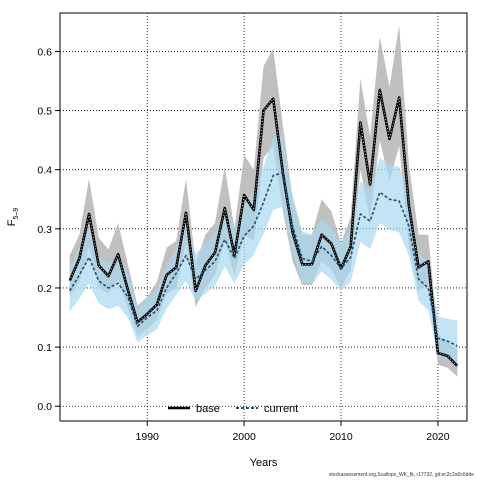 The height and width of the screenshot is (480, 480). Describe the element at coordinates (44, 348) in the screenshot. I see `y-tick-label-0.1: 0.1` at that location.